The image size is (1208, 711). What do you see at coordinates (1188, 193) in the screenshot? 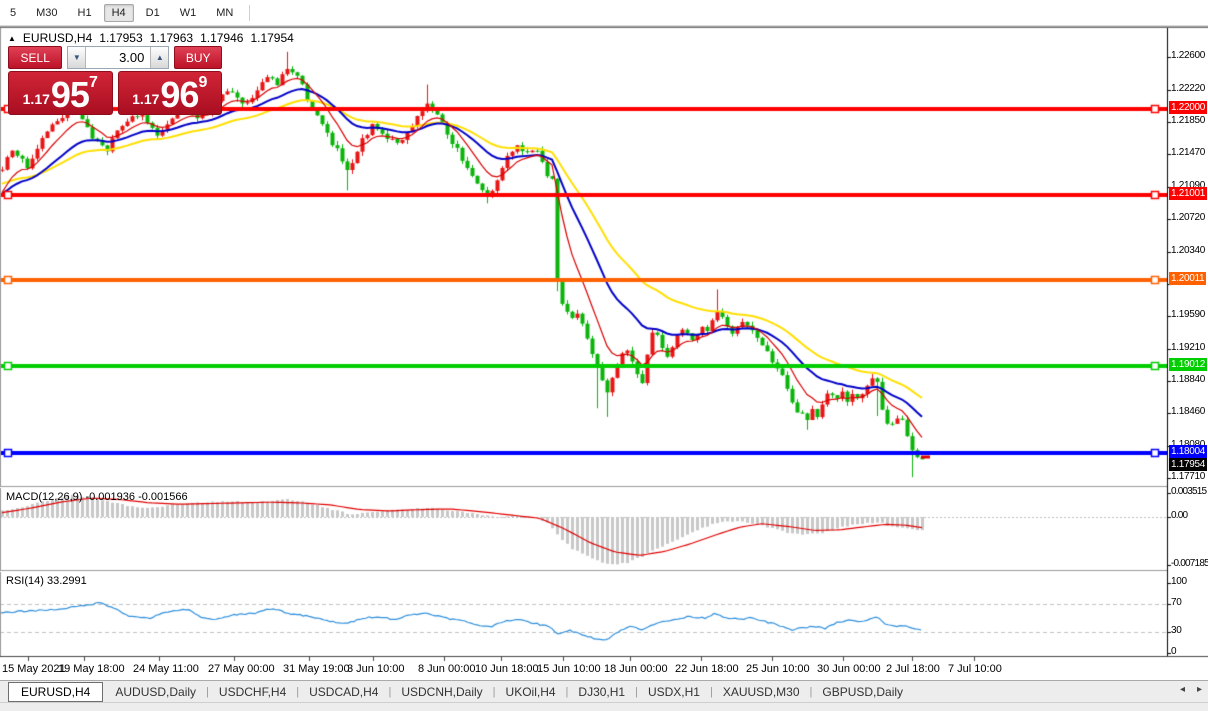
I see `hline-price-tag: 1.21001` at bounding box center [1188, 193].